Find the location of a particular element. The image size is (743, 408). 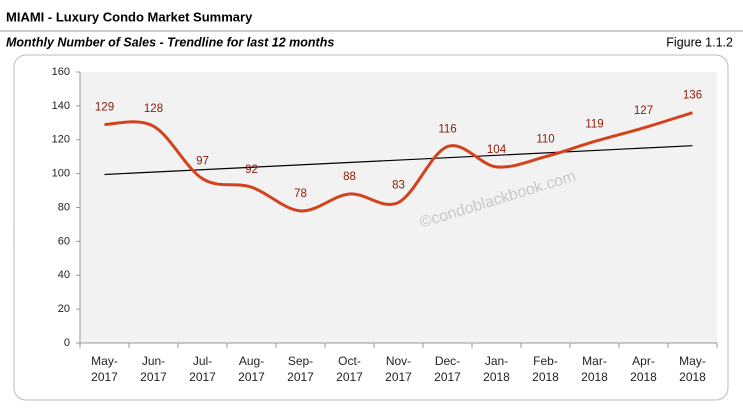

y-tick-label: 0 is located at coordinates (67, 343).